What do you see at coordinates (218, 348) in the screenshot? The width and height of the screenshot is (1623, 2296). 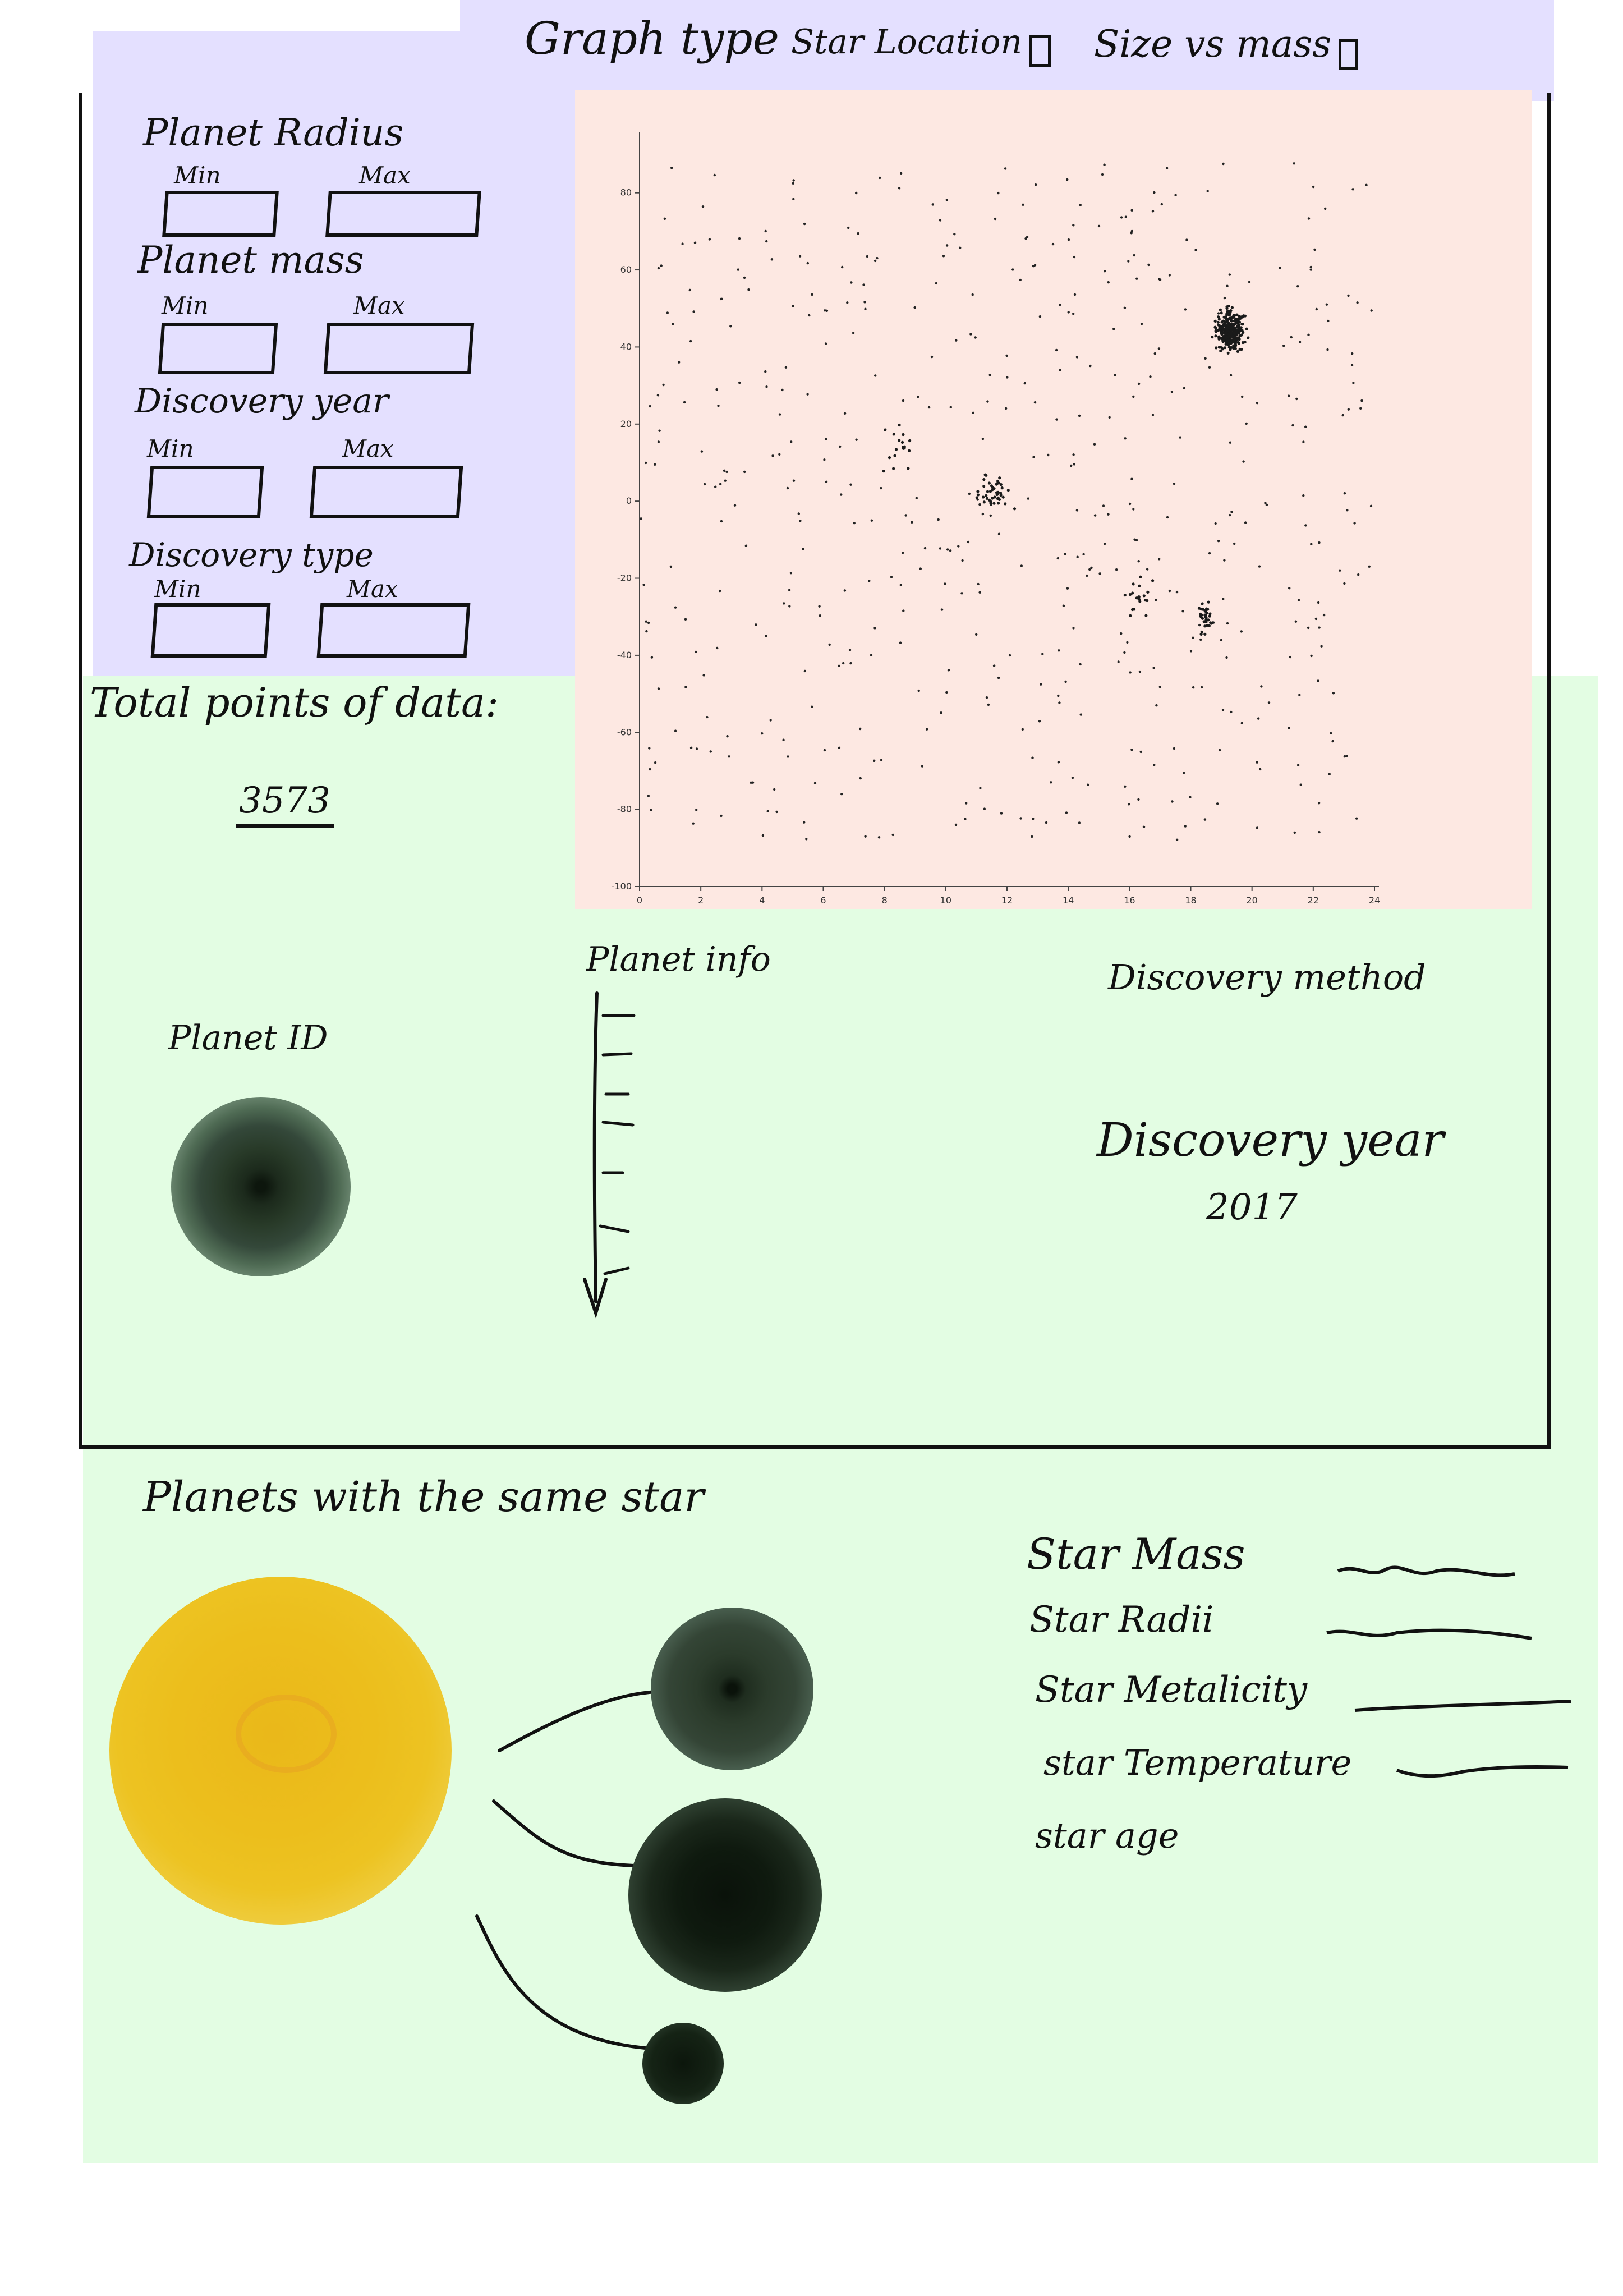 I see `planet-mass-min-input` at bounding box center [218, 348].